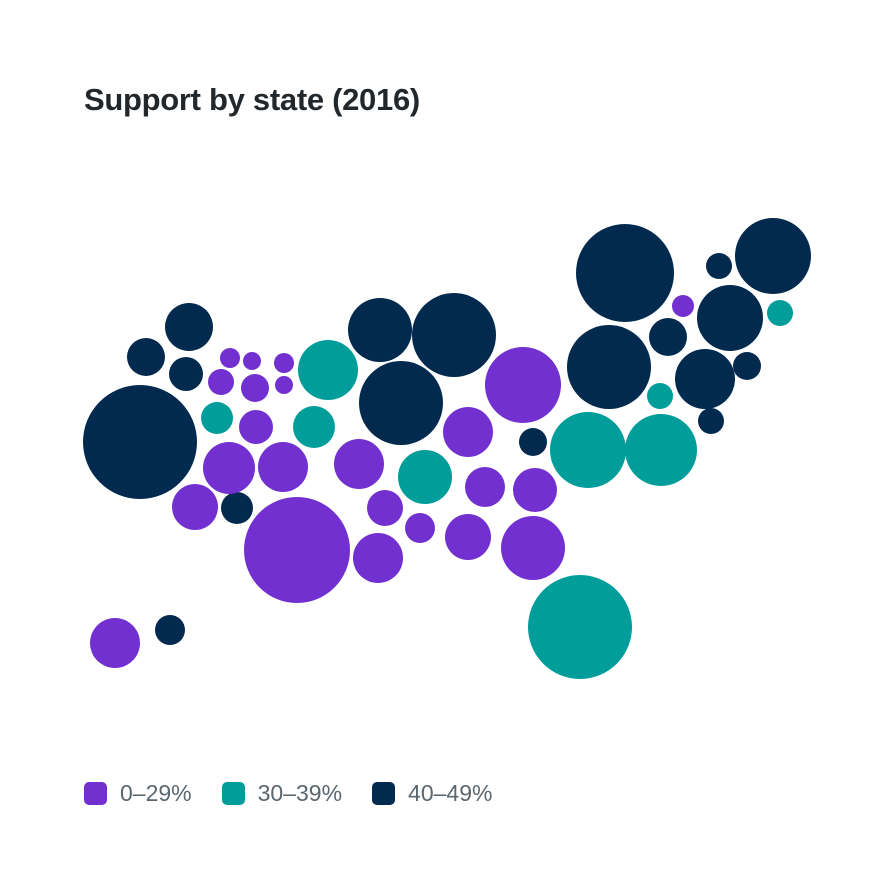 The width and height of the screenshot is (896, 896). I want to click on legend-swatch-teal, so click(233, 793).